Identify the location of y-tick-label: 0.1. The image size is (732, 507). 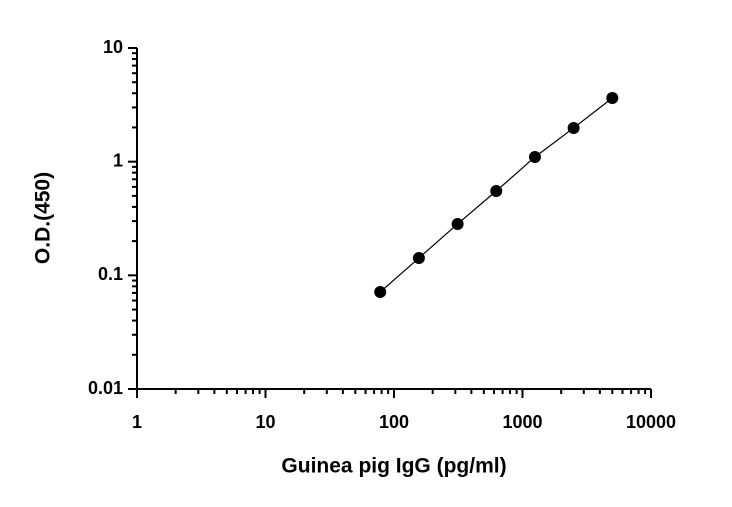
(110, 274).